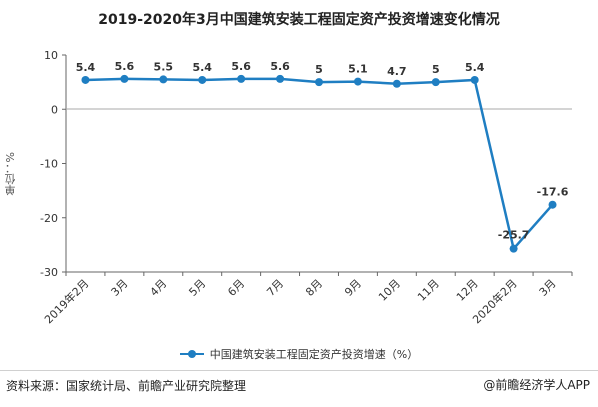 The height and width of the screenshot is (407, 598). Describe the element at coordinates (126, 386) in the screenshot. I see `source-note: 资料来源：国家统计局、前瞻产业研究院整理` at that location.